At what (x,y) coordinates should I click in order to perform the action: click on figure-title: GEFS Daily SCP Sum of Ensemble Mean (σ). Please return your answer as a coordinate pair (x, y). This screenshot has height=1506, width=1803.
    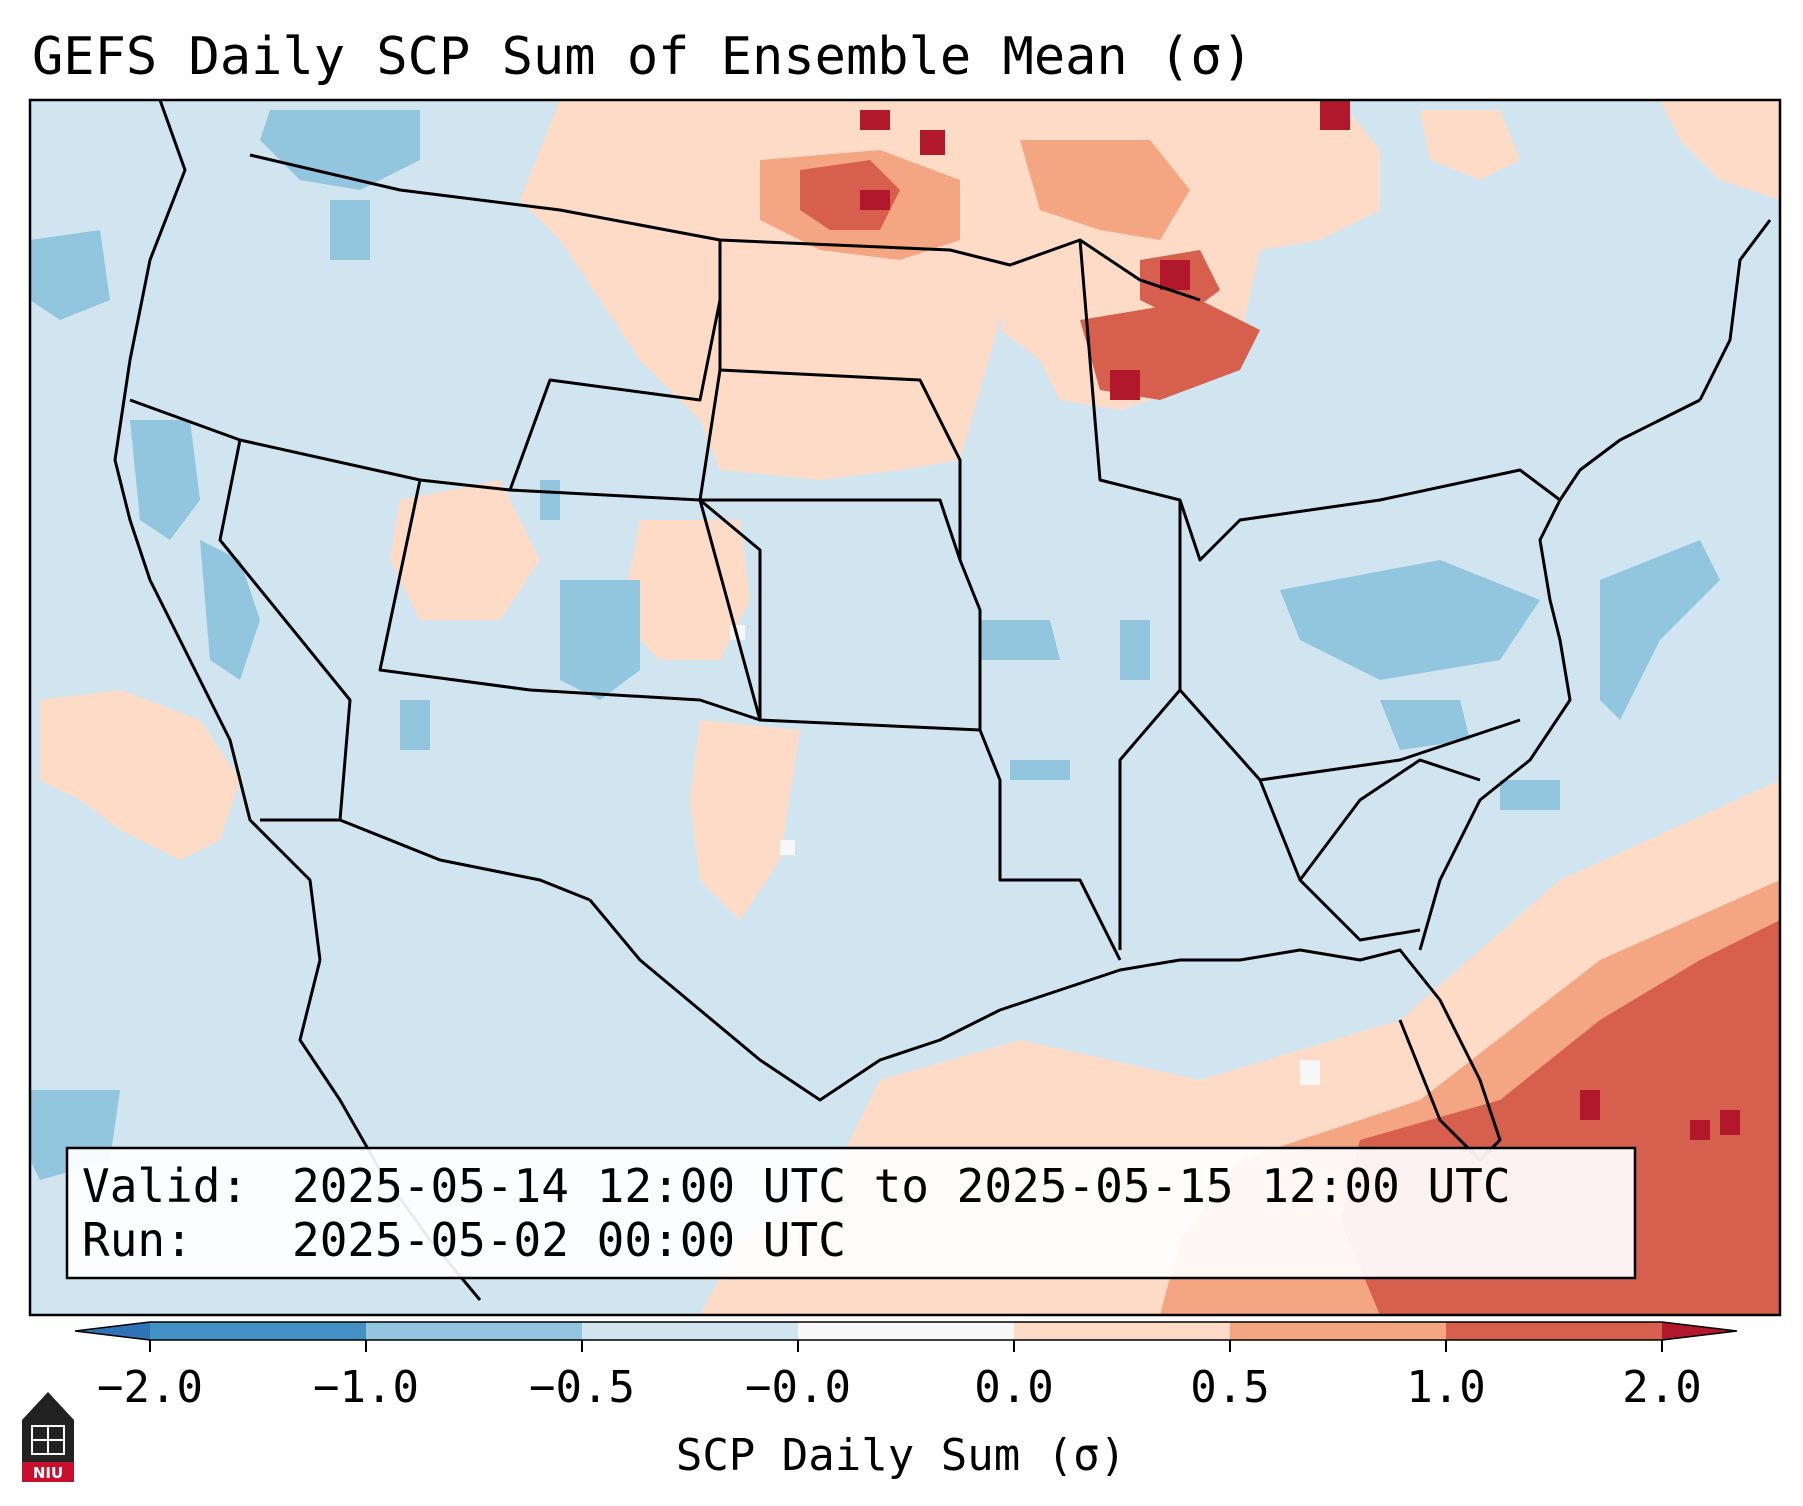
    Looking at the image, I should click on (642, 57).